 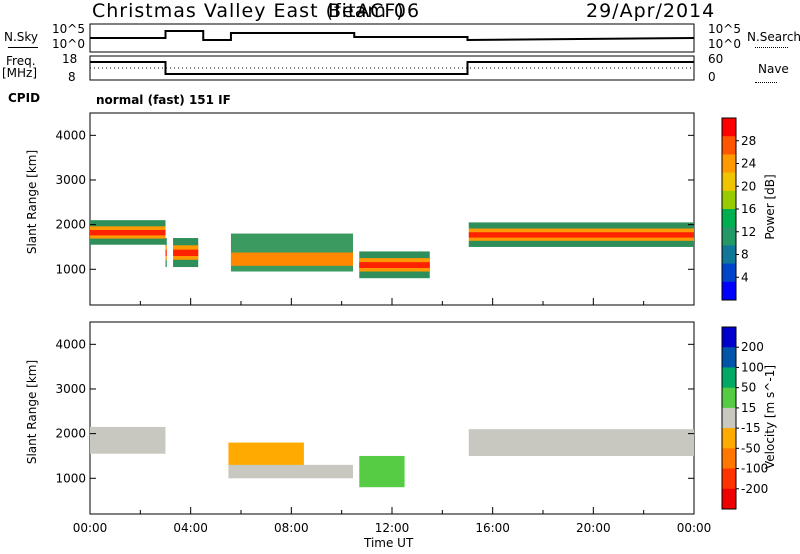 I want to click on velocity-colorbar-label-7: -200, so click(x=754, y=489).